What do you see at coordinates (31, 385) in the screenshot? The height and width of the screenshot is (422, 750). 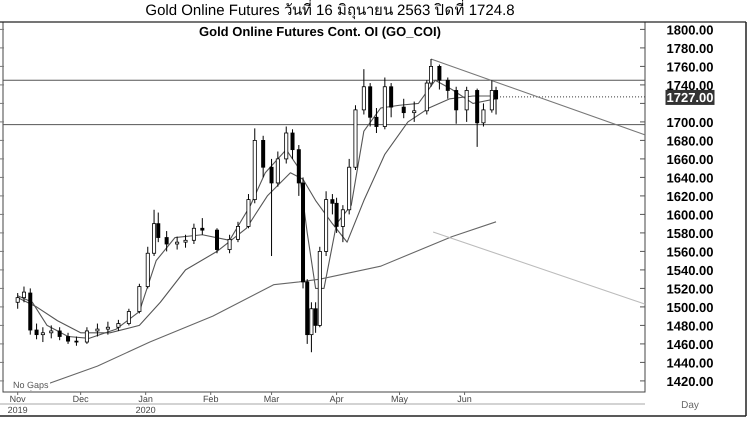 I see `annotation: No Gaps` at bounding box center [31, 385].